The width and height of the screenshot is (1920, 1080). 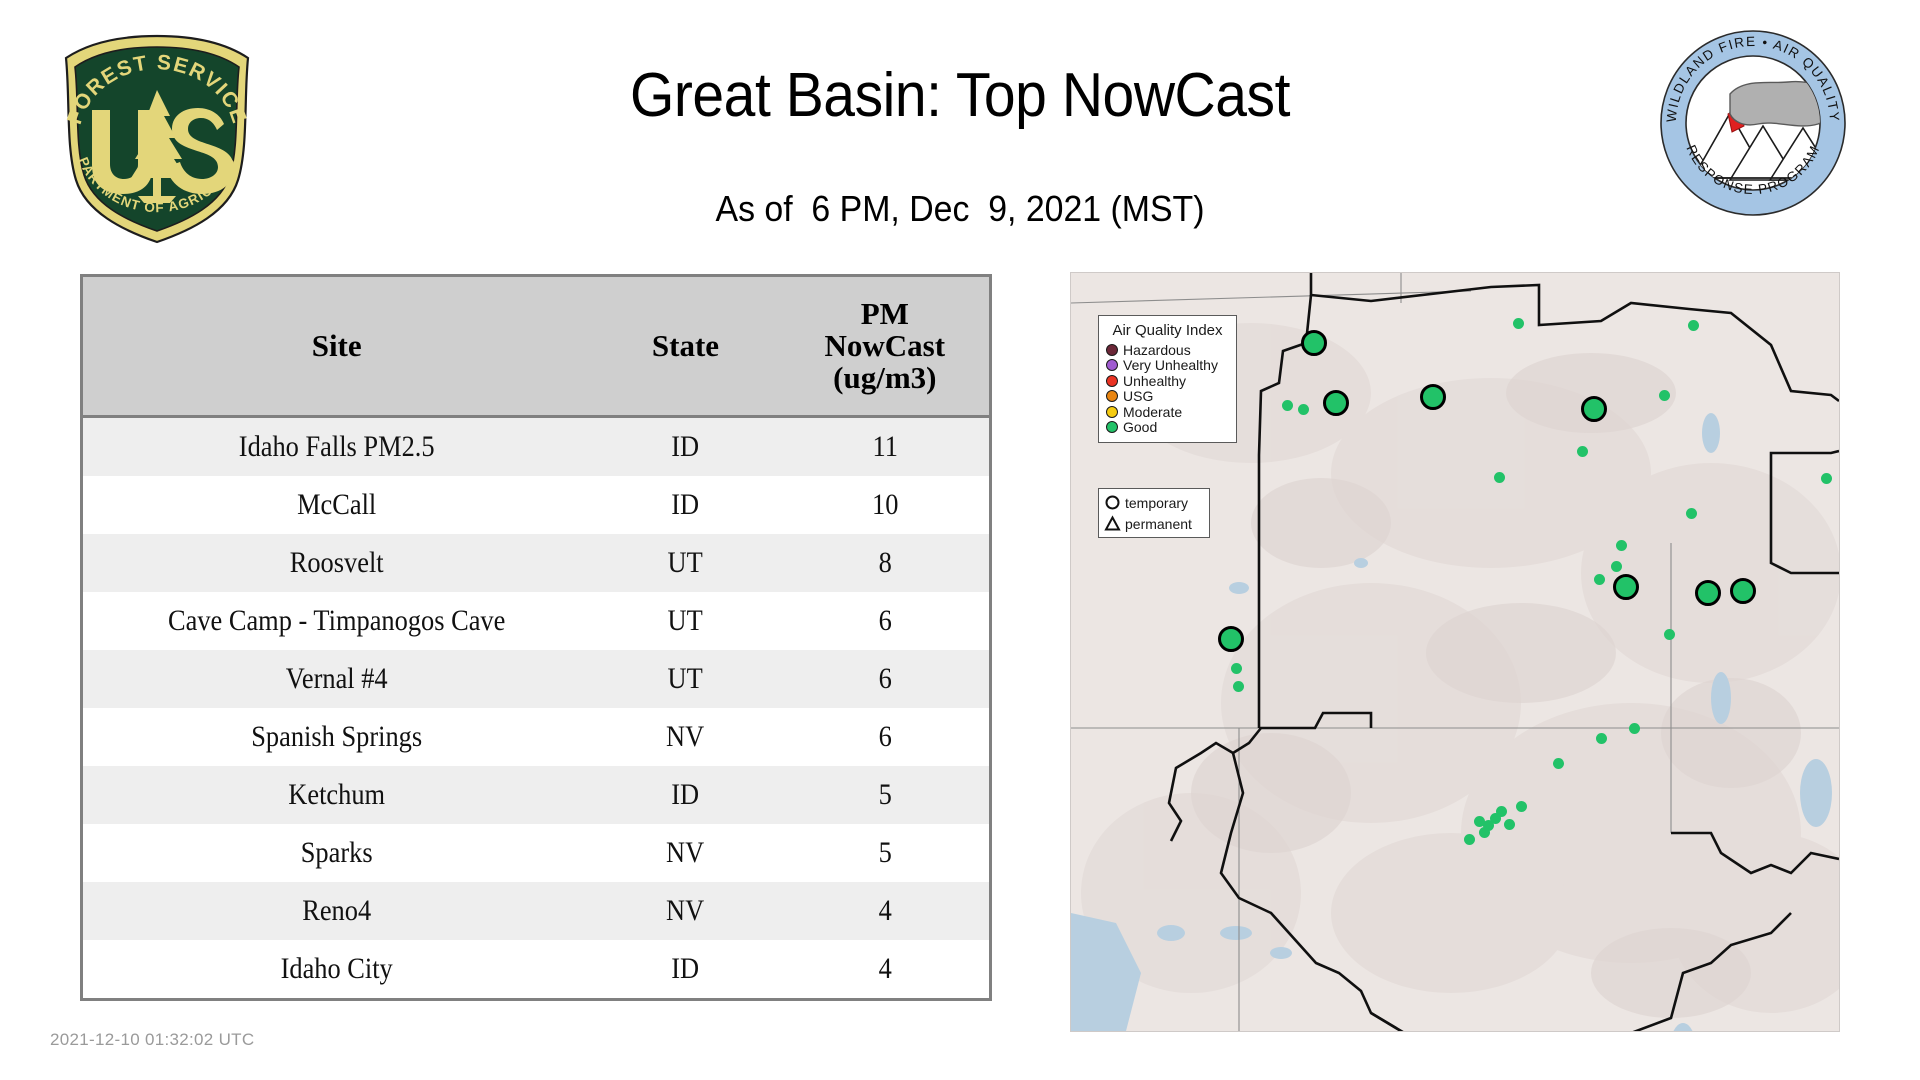 I want to click on table-row: Sparks NV 5, so click(x=536, y=853).